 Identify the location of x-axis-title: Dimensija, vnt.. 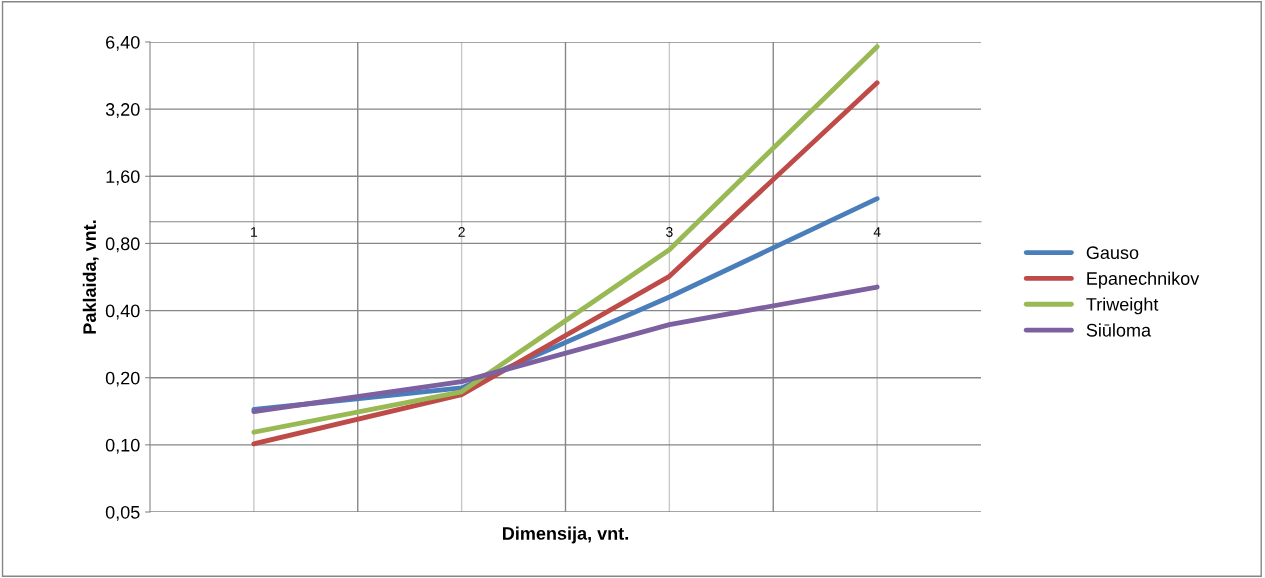
(565, 535).